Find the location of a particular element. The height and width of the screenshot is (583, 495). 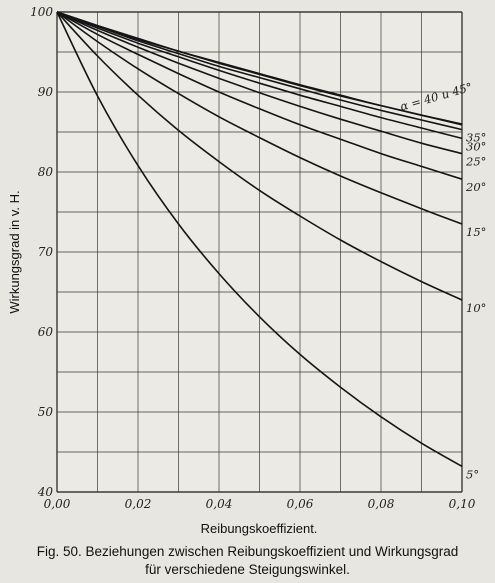

y-tick-label: 90 is located at coordinates (46, 92).